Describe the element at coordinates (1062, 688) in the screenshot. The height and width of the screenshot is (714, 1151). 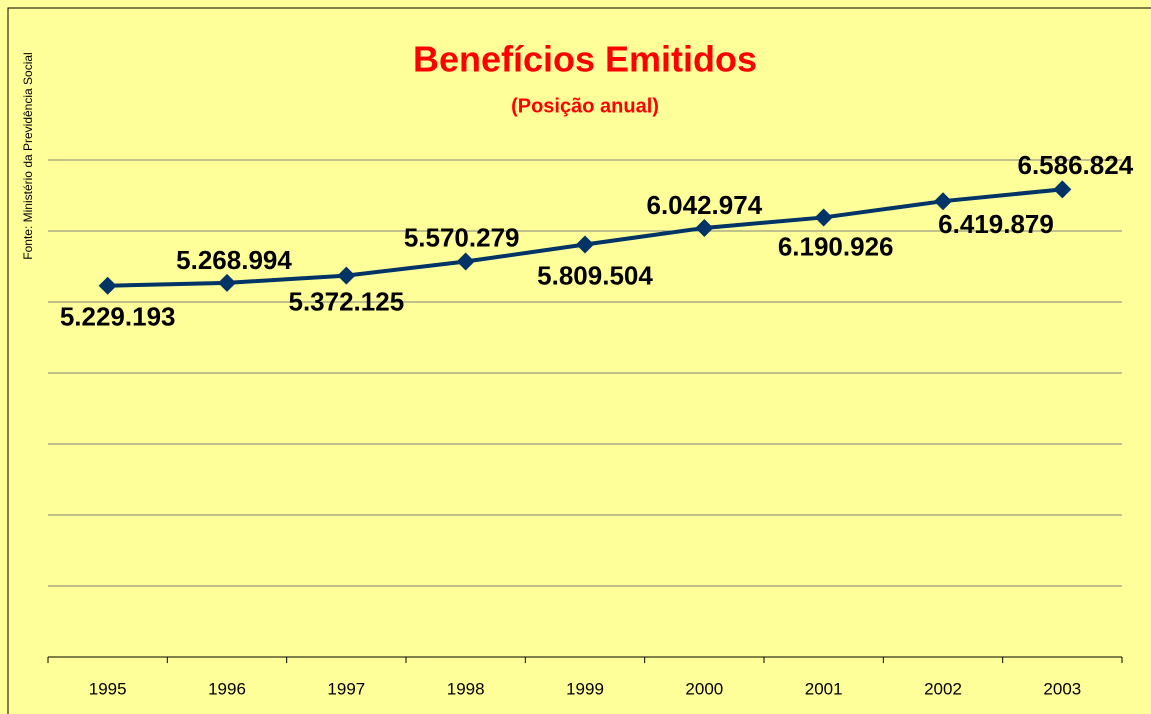
I see `x-tick-label: 2003` at that location.